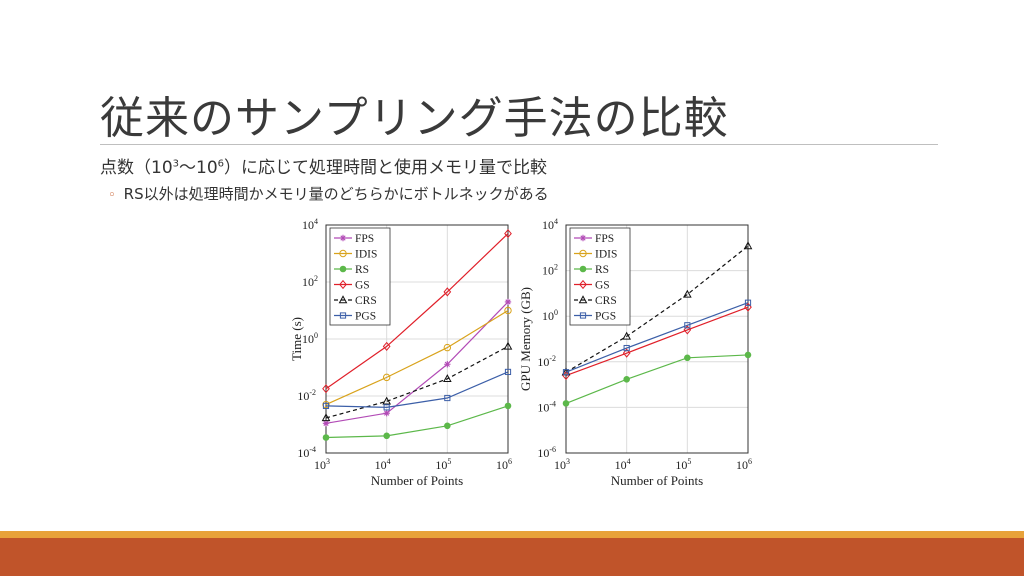 The width and height of the screenshot is (1024, 576). What do you see at coordinates (417, 389) in the screenshot?
I see `series-pgs` at bounding box center [417, 389].